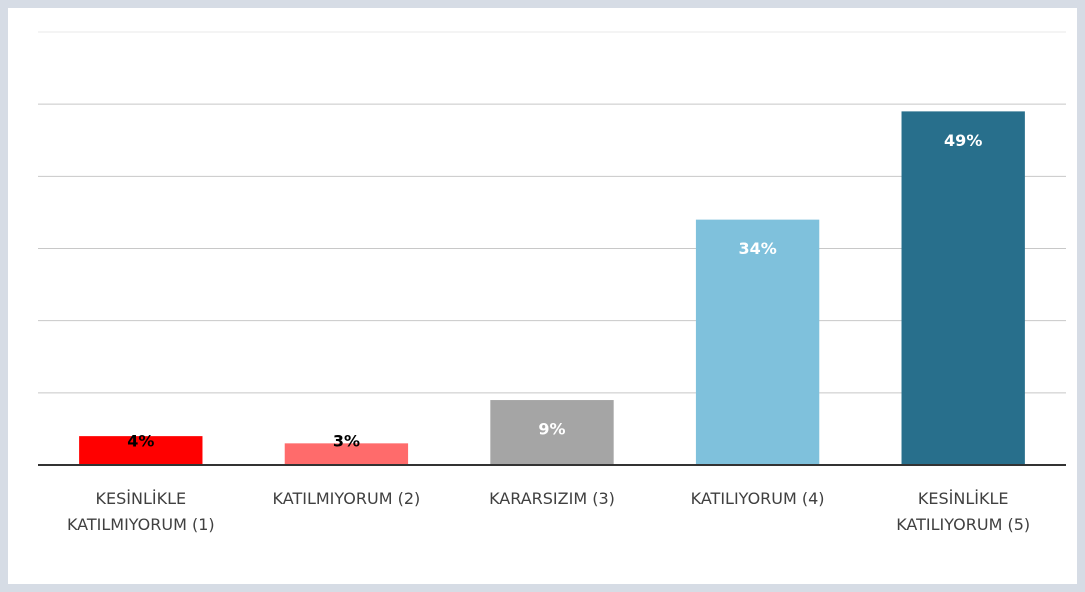 The image size is (1085, 592). What do you see at coordinates (346, 441) in the screenshot?
I see `value-label: 3%` at bounding box center [346, 441].